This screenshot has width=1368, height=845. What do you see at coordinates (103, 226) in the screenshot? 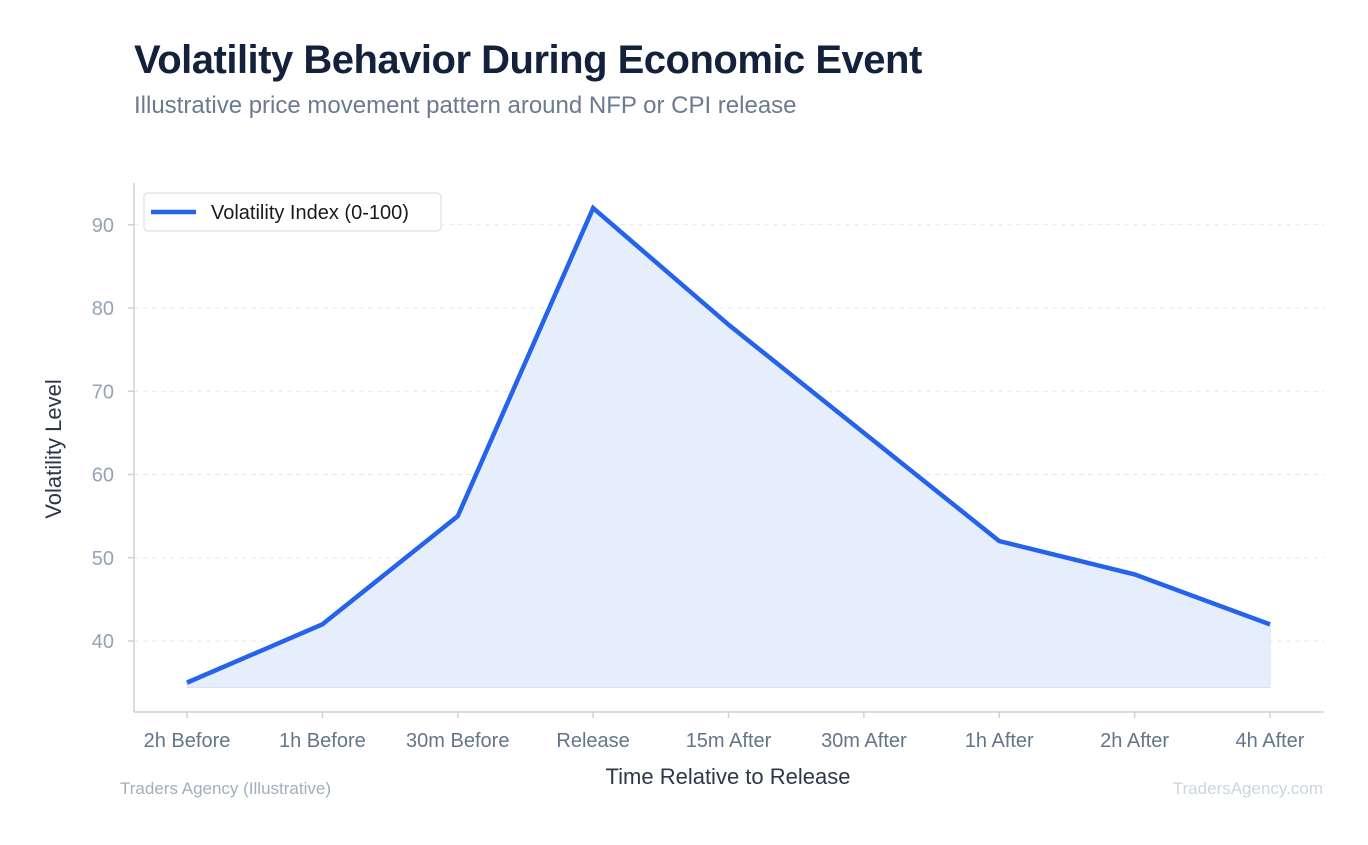
I see `y-tick-label: 90` at bounding box center [103, 226].